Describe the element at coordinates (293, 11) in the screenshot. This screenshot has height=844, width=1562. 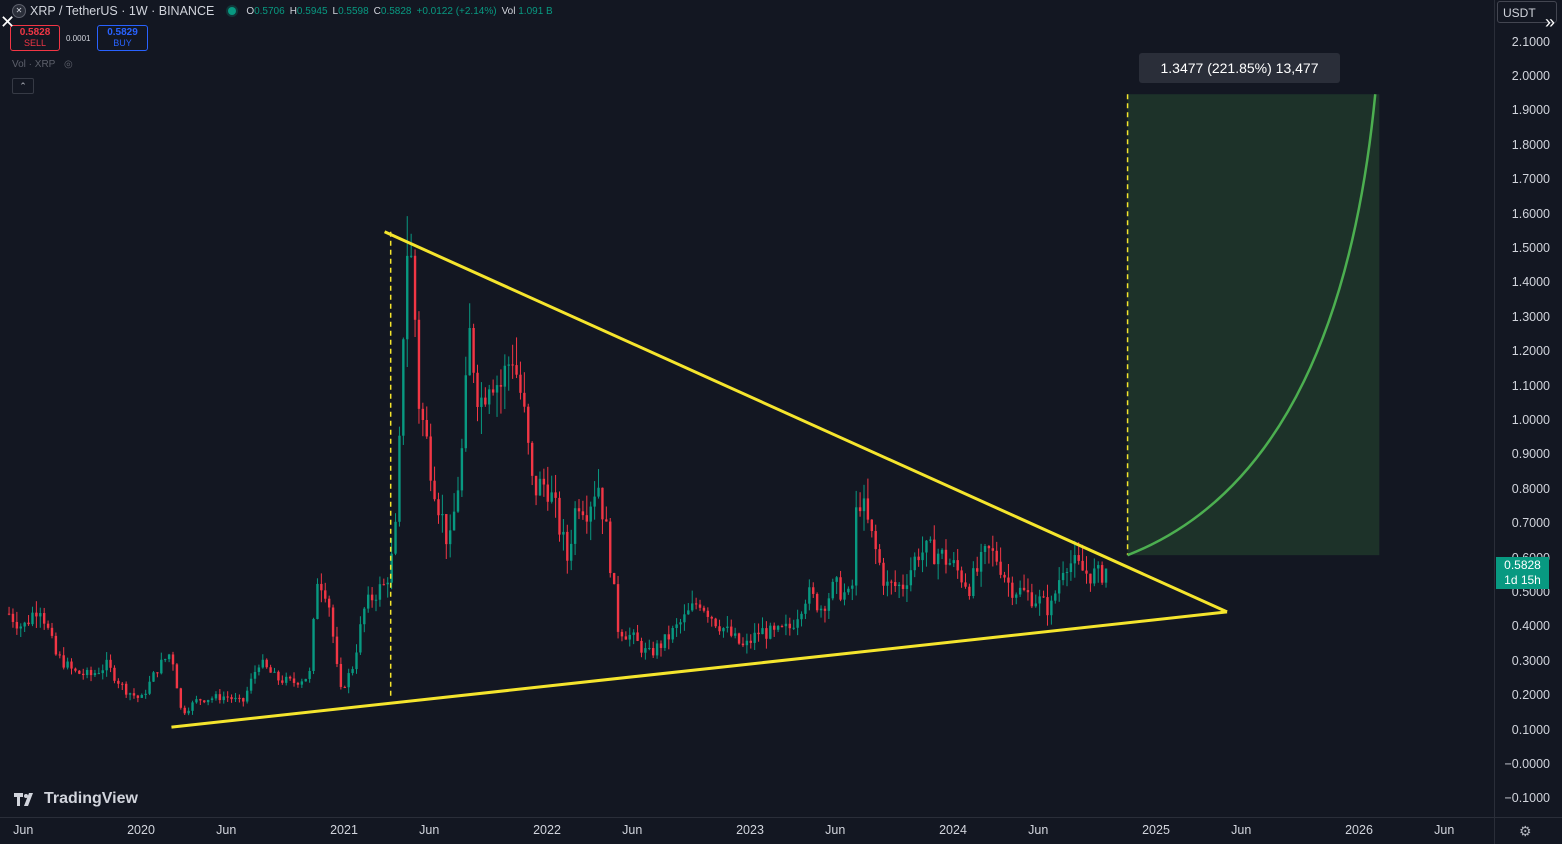
I see `ohlc-key-h: H` at that location.